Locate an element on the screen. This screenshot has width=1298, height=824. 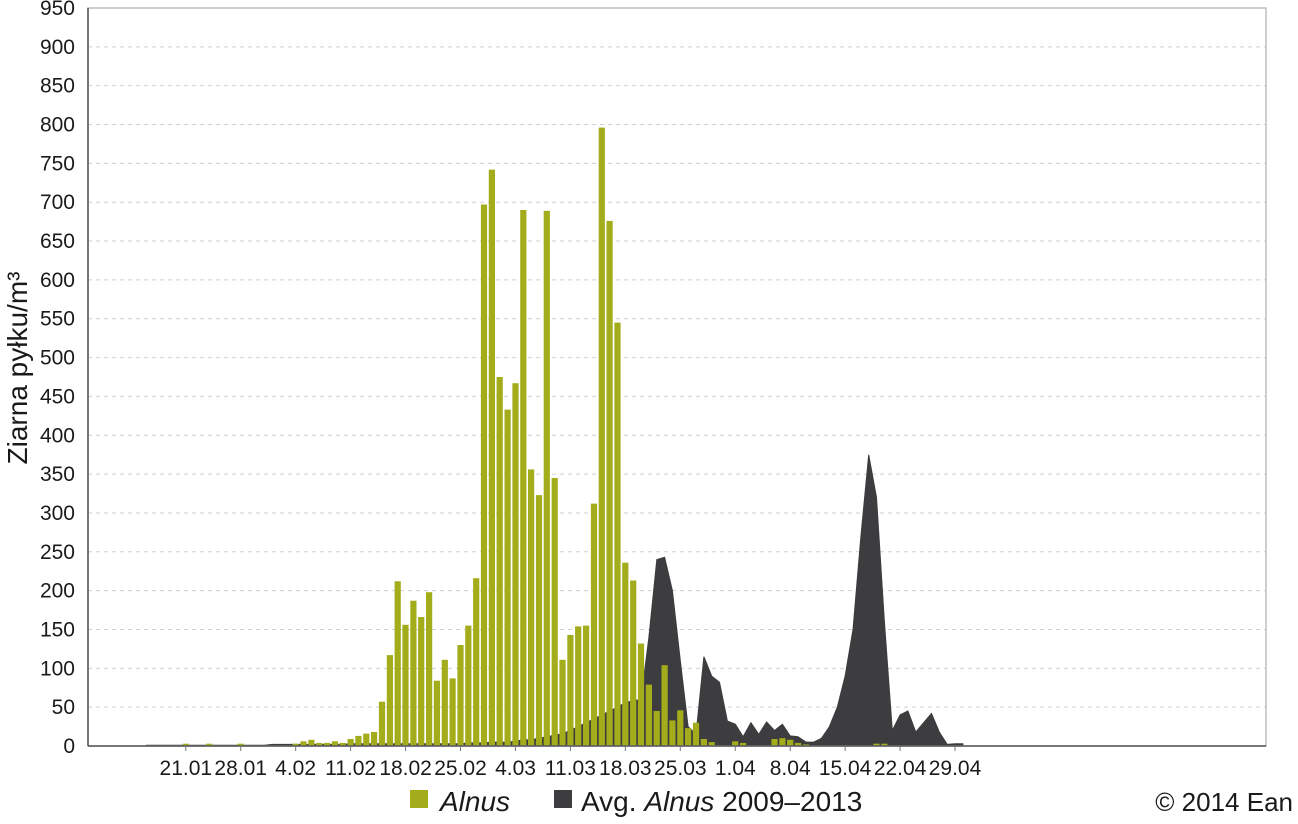
x-tick-label: 4.03 is located at coordinates (515, 768).